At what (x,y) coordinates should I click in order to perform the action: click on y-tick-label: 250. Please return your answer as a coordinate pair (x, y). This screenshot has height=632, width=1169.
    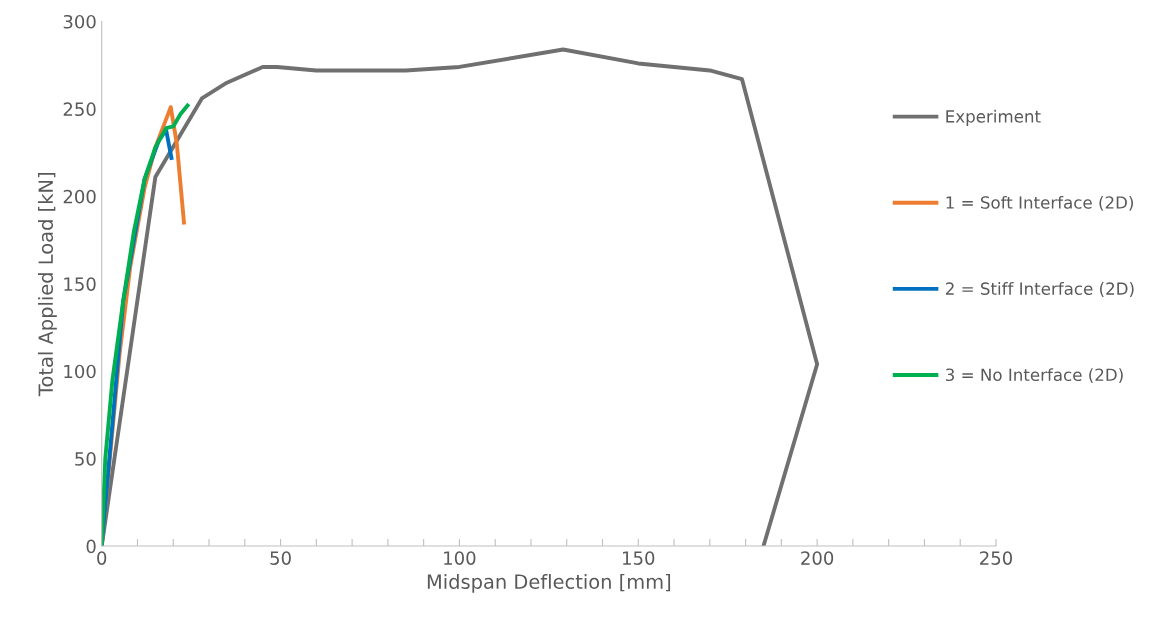
    Looking at the image, I should click on (79, 109).